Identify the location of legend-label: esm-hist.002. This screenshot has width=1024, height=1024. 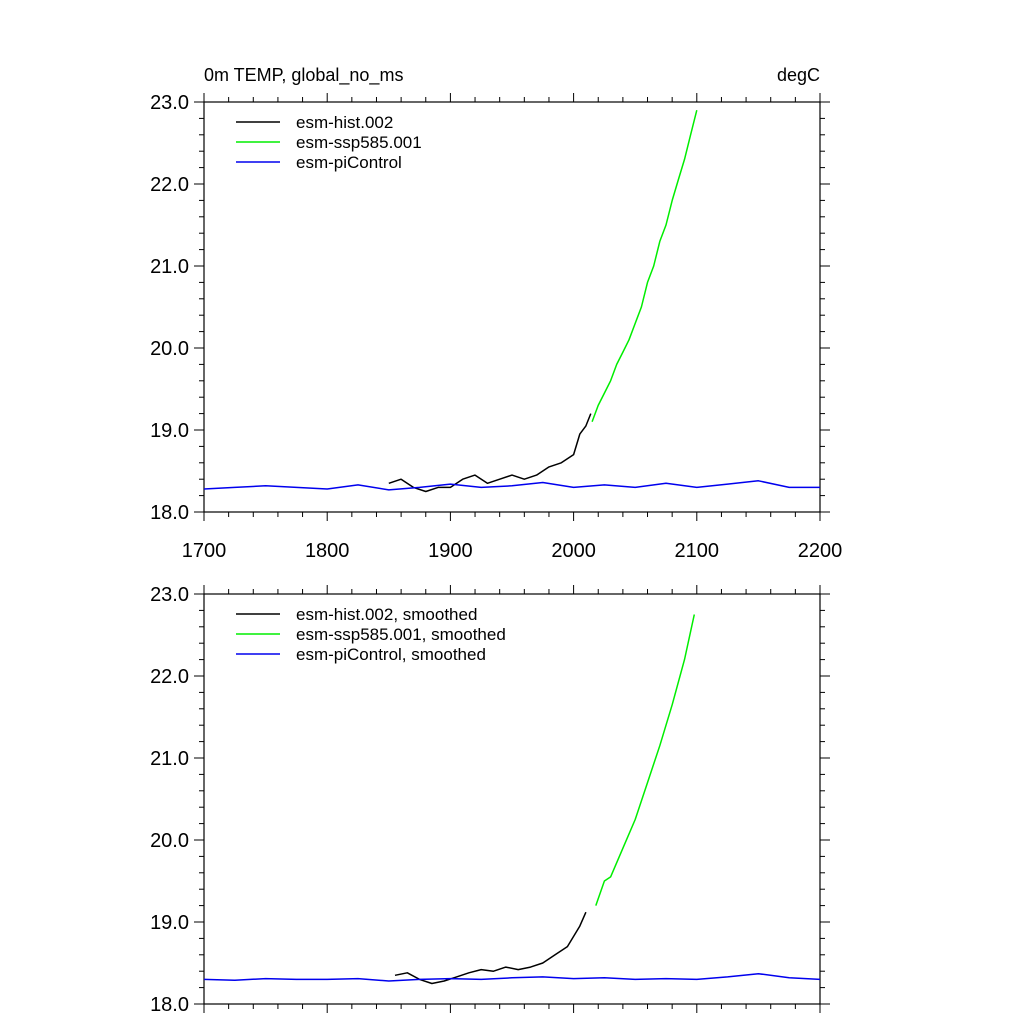
(344, 122).